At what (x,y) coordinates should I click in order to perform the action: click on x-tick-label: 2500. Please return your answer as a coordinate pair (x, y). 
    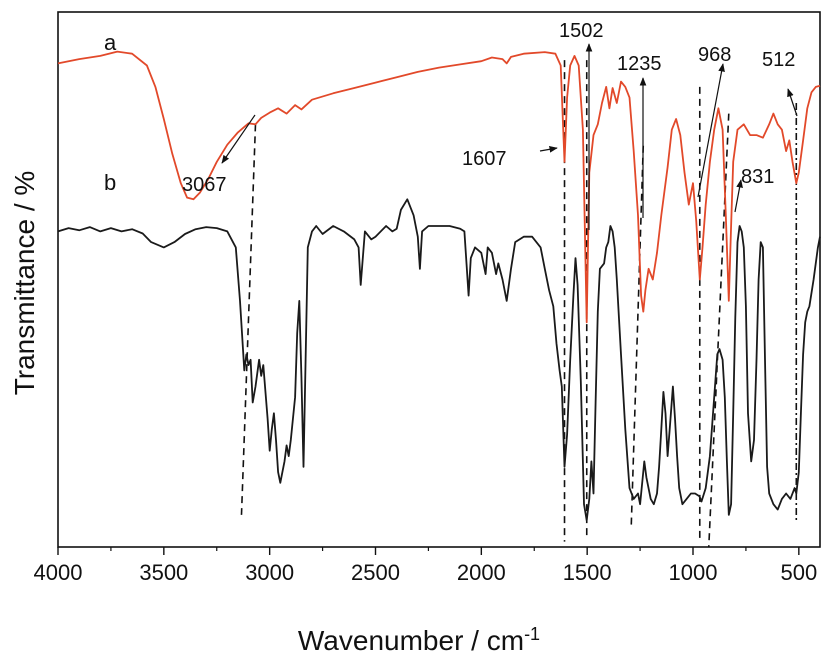
    Looking at the image, I should click on (375, 572).